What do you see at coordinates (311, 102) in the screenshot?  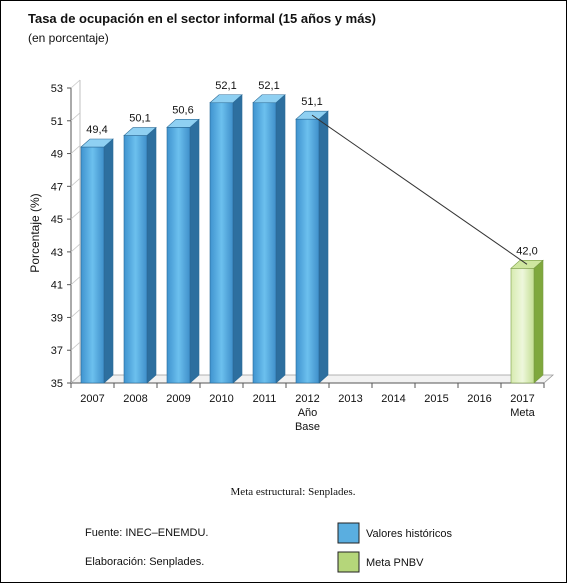 I see `data-label: 51,1` at bounding box center [311, 102].